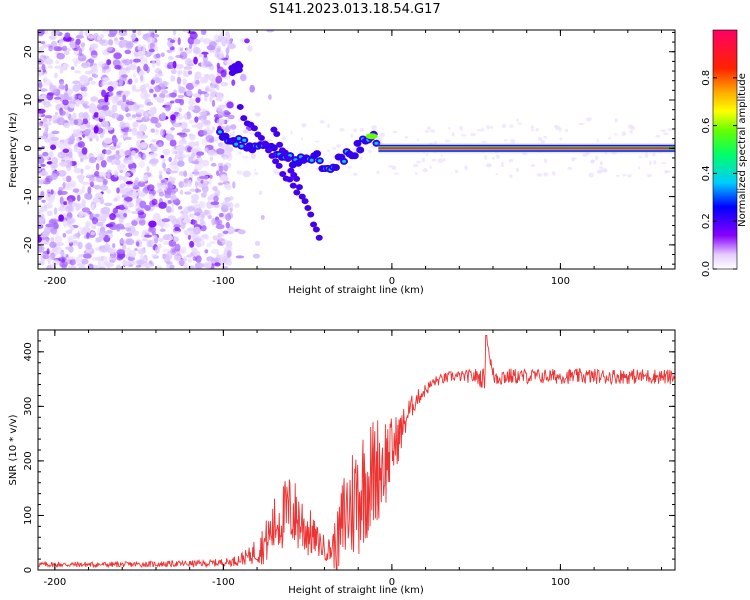  I want to click on snr-y-tick-label: 300, so click(28, 406).